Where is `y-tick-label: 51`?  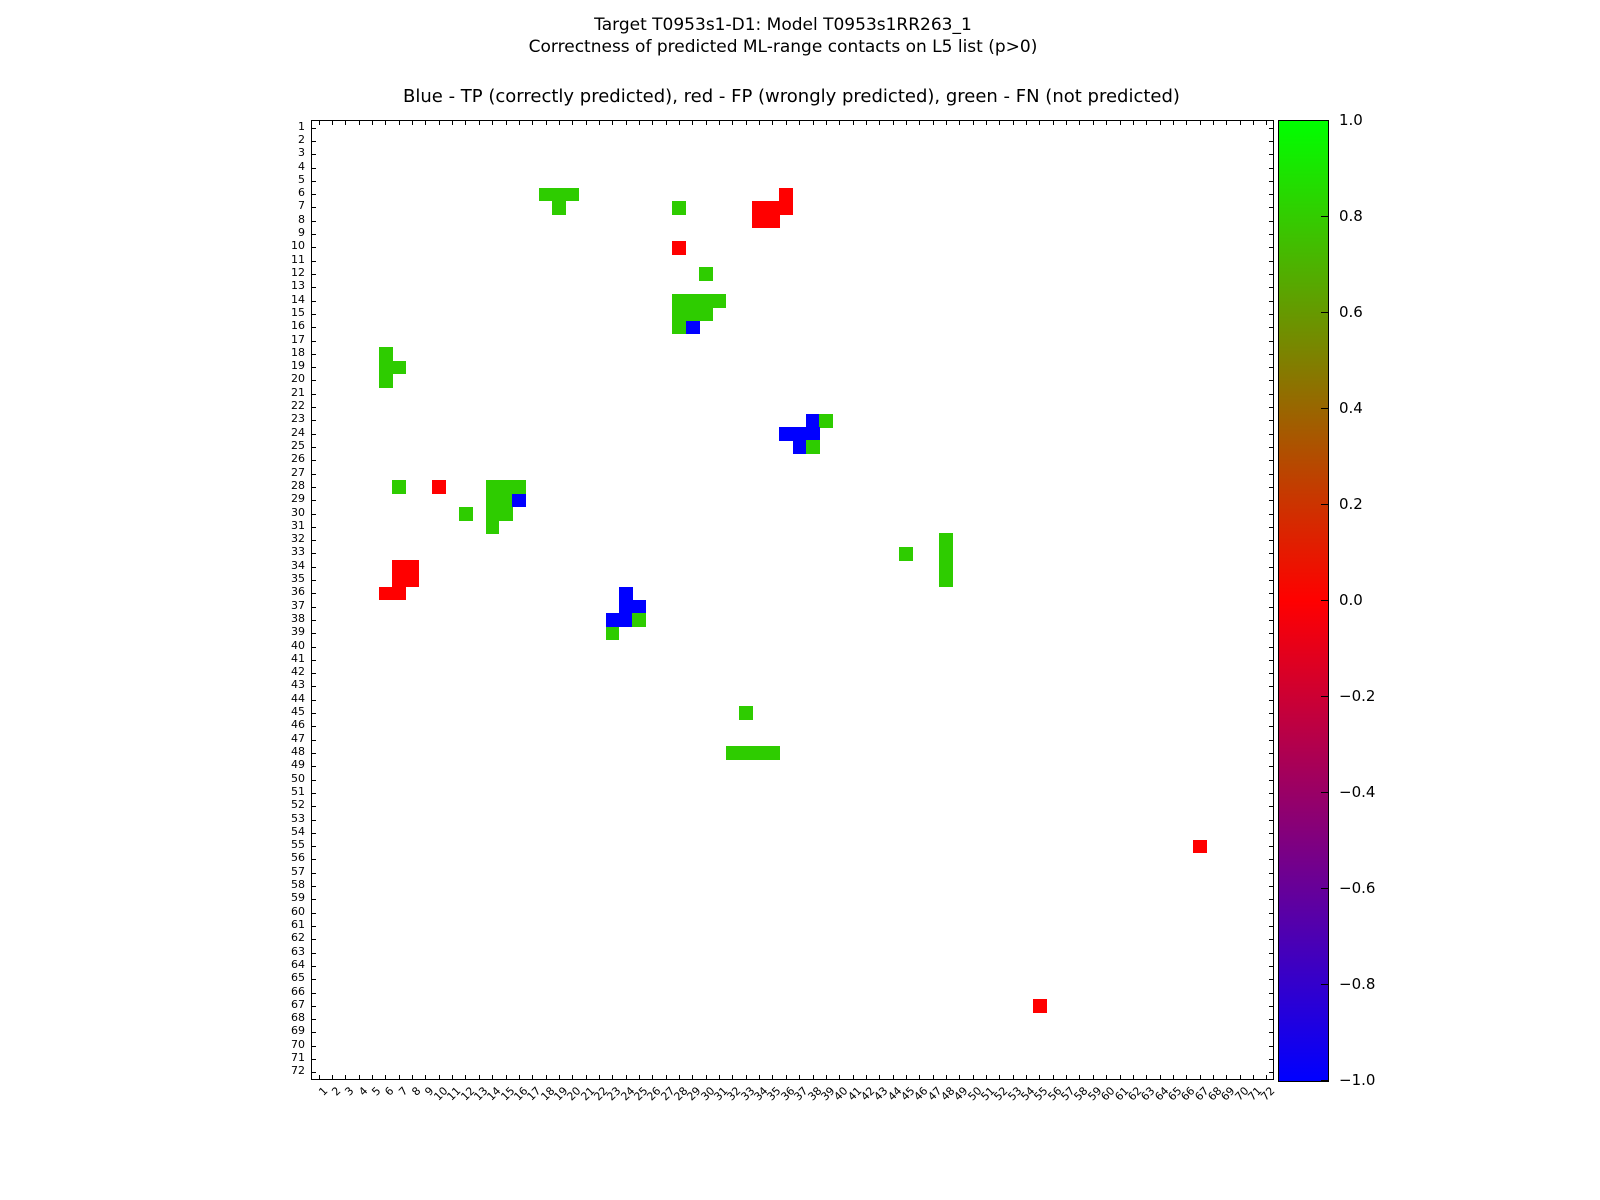
y-tick-label: 51 is located at coordinates (298, 791).